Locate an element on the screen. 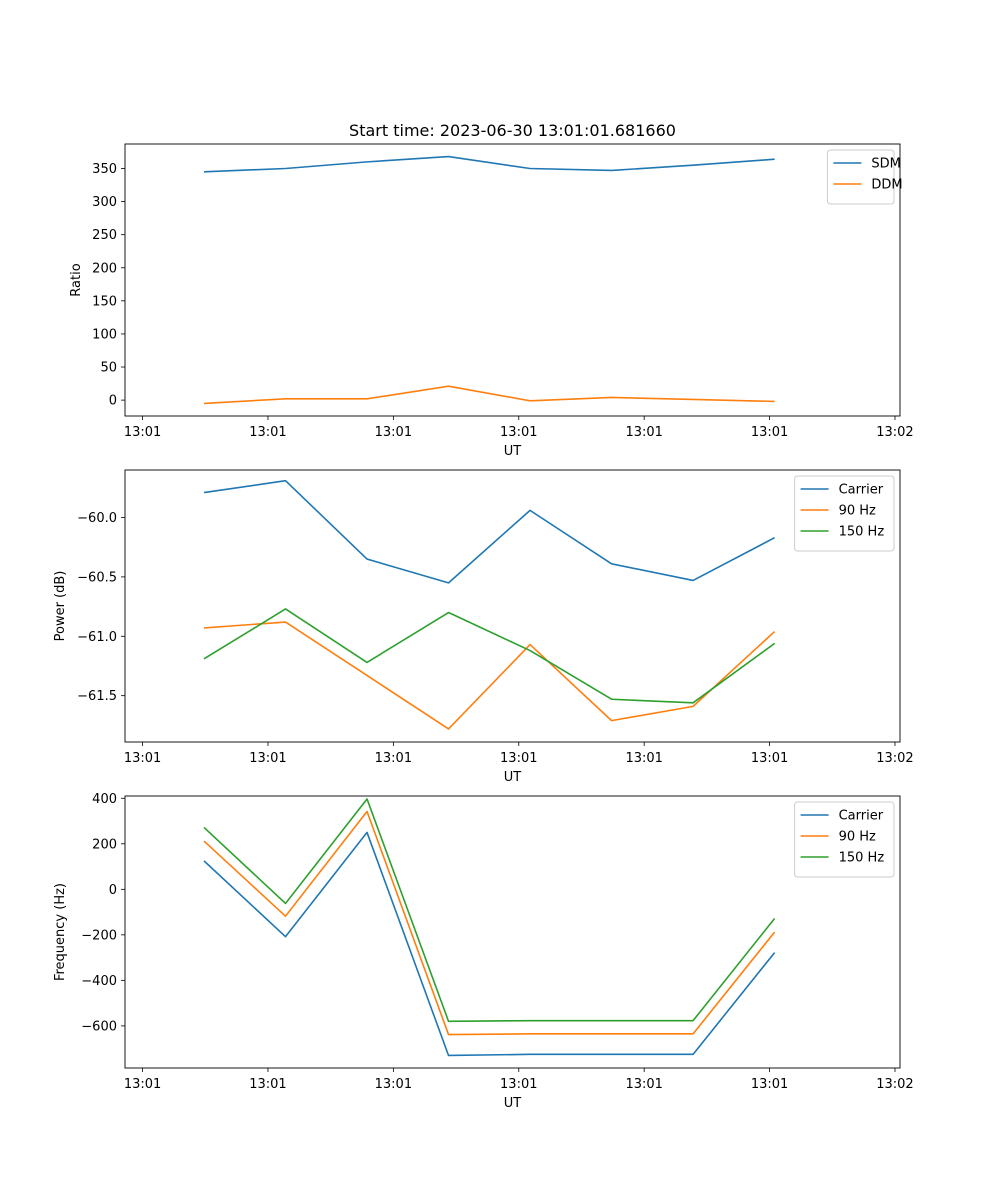 The width and height of the screenshot is (1000, 1200). figure-title: Start time: 2023-06-30 13:01:01.681660 is located at coordinates (512, 130).